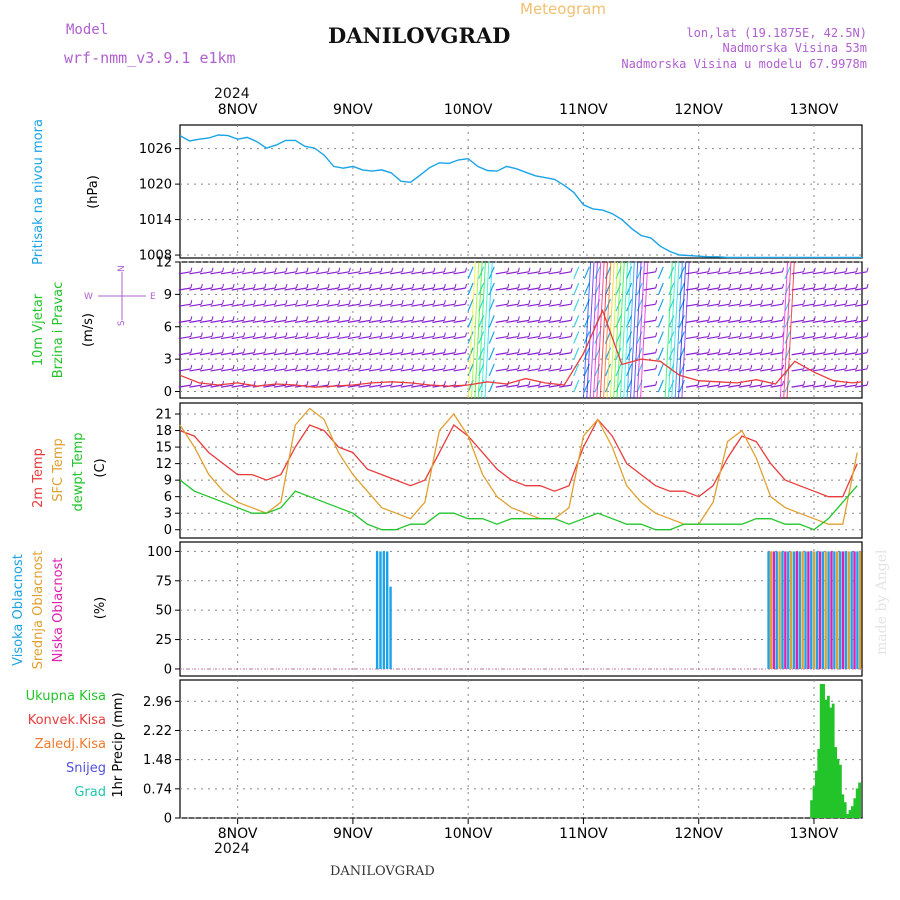 This screenshot has height=900, width=900. I want to click on cloud-ytick-label: 50, so click(163, 611).